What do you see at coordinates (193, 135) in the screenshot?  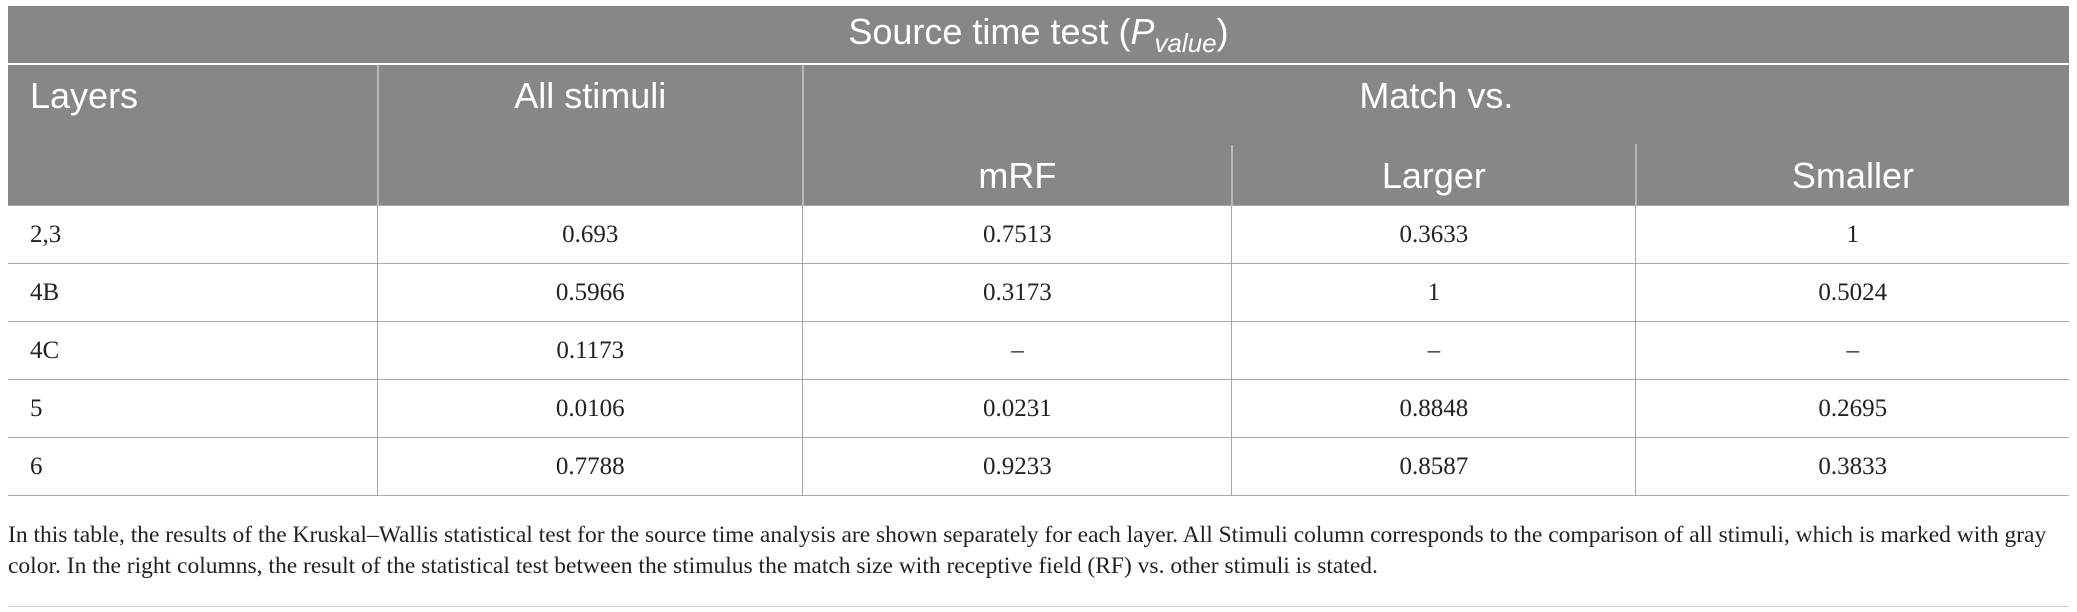 I see `header-layers: Layers` at bounding box center [193, 135].